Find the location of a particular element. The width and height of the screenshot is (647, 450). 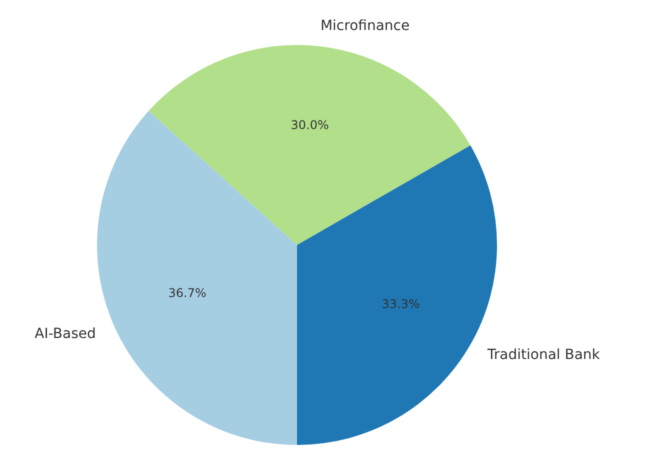

data-label: 33.3% is located at coordinates (401, 304).